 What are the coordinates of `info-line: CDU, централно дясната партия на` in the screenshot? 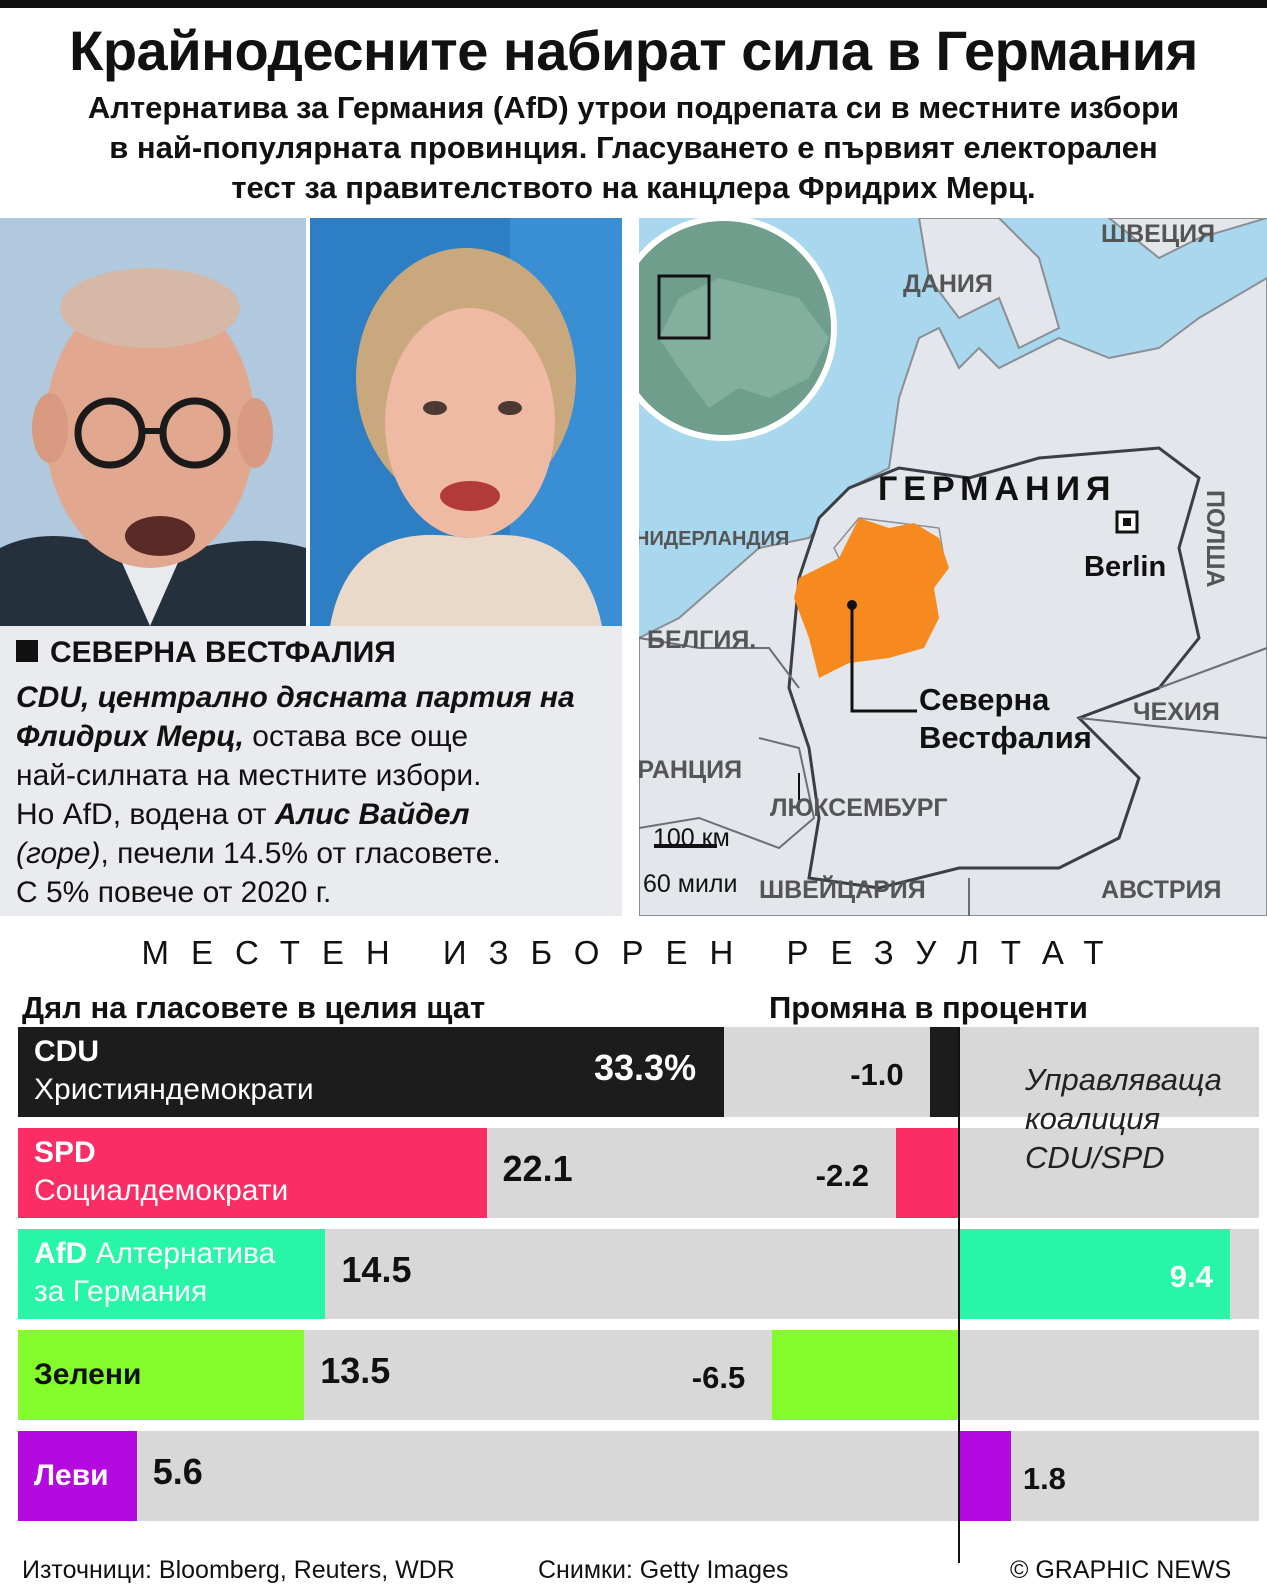 It's located at (295, 697).